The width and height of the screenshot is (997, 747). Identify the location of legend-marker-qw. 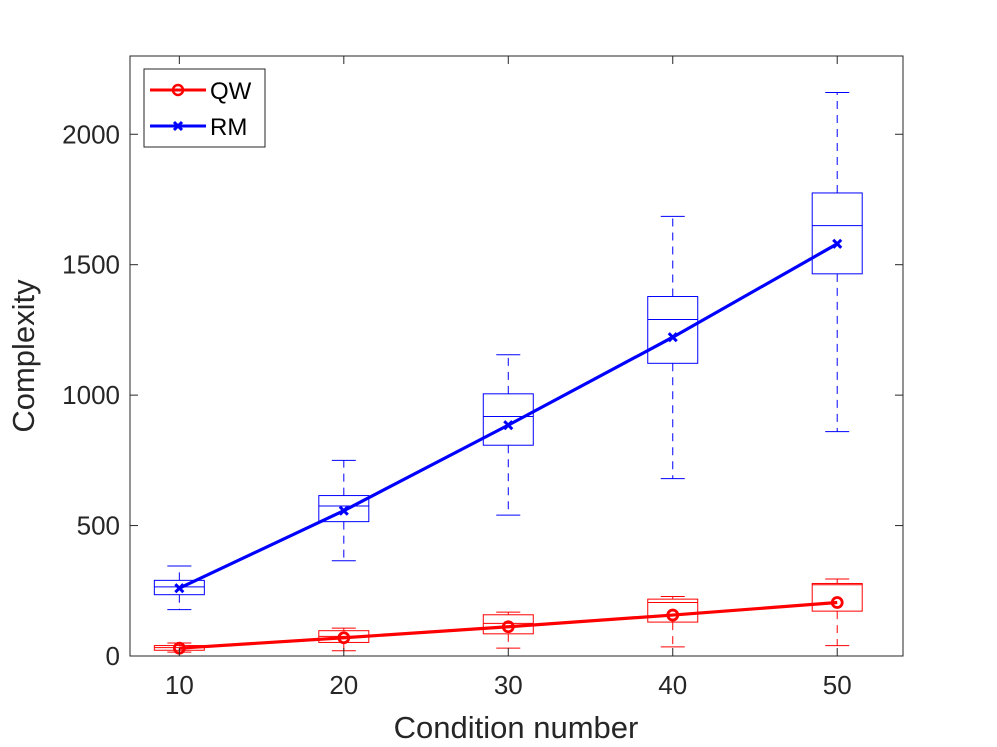
(178, 90).